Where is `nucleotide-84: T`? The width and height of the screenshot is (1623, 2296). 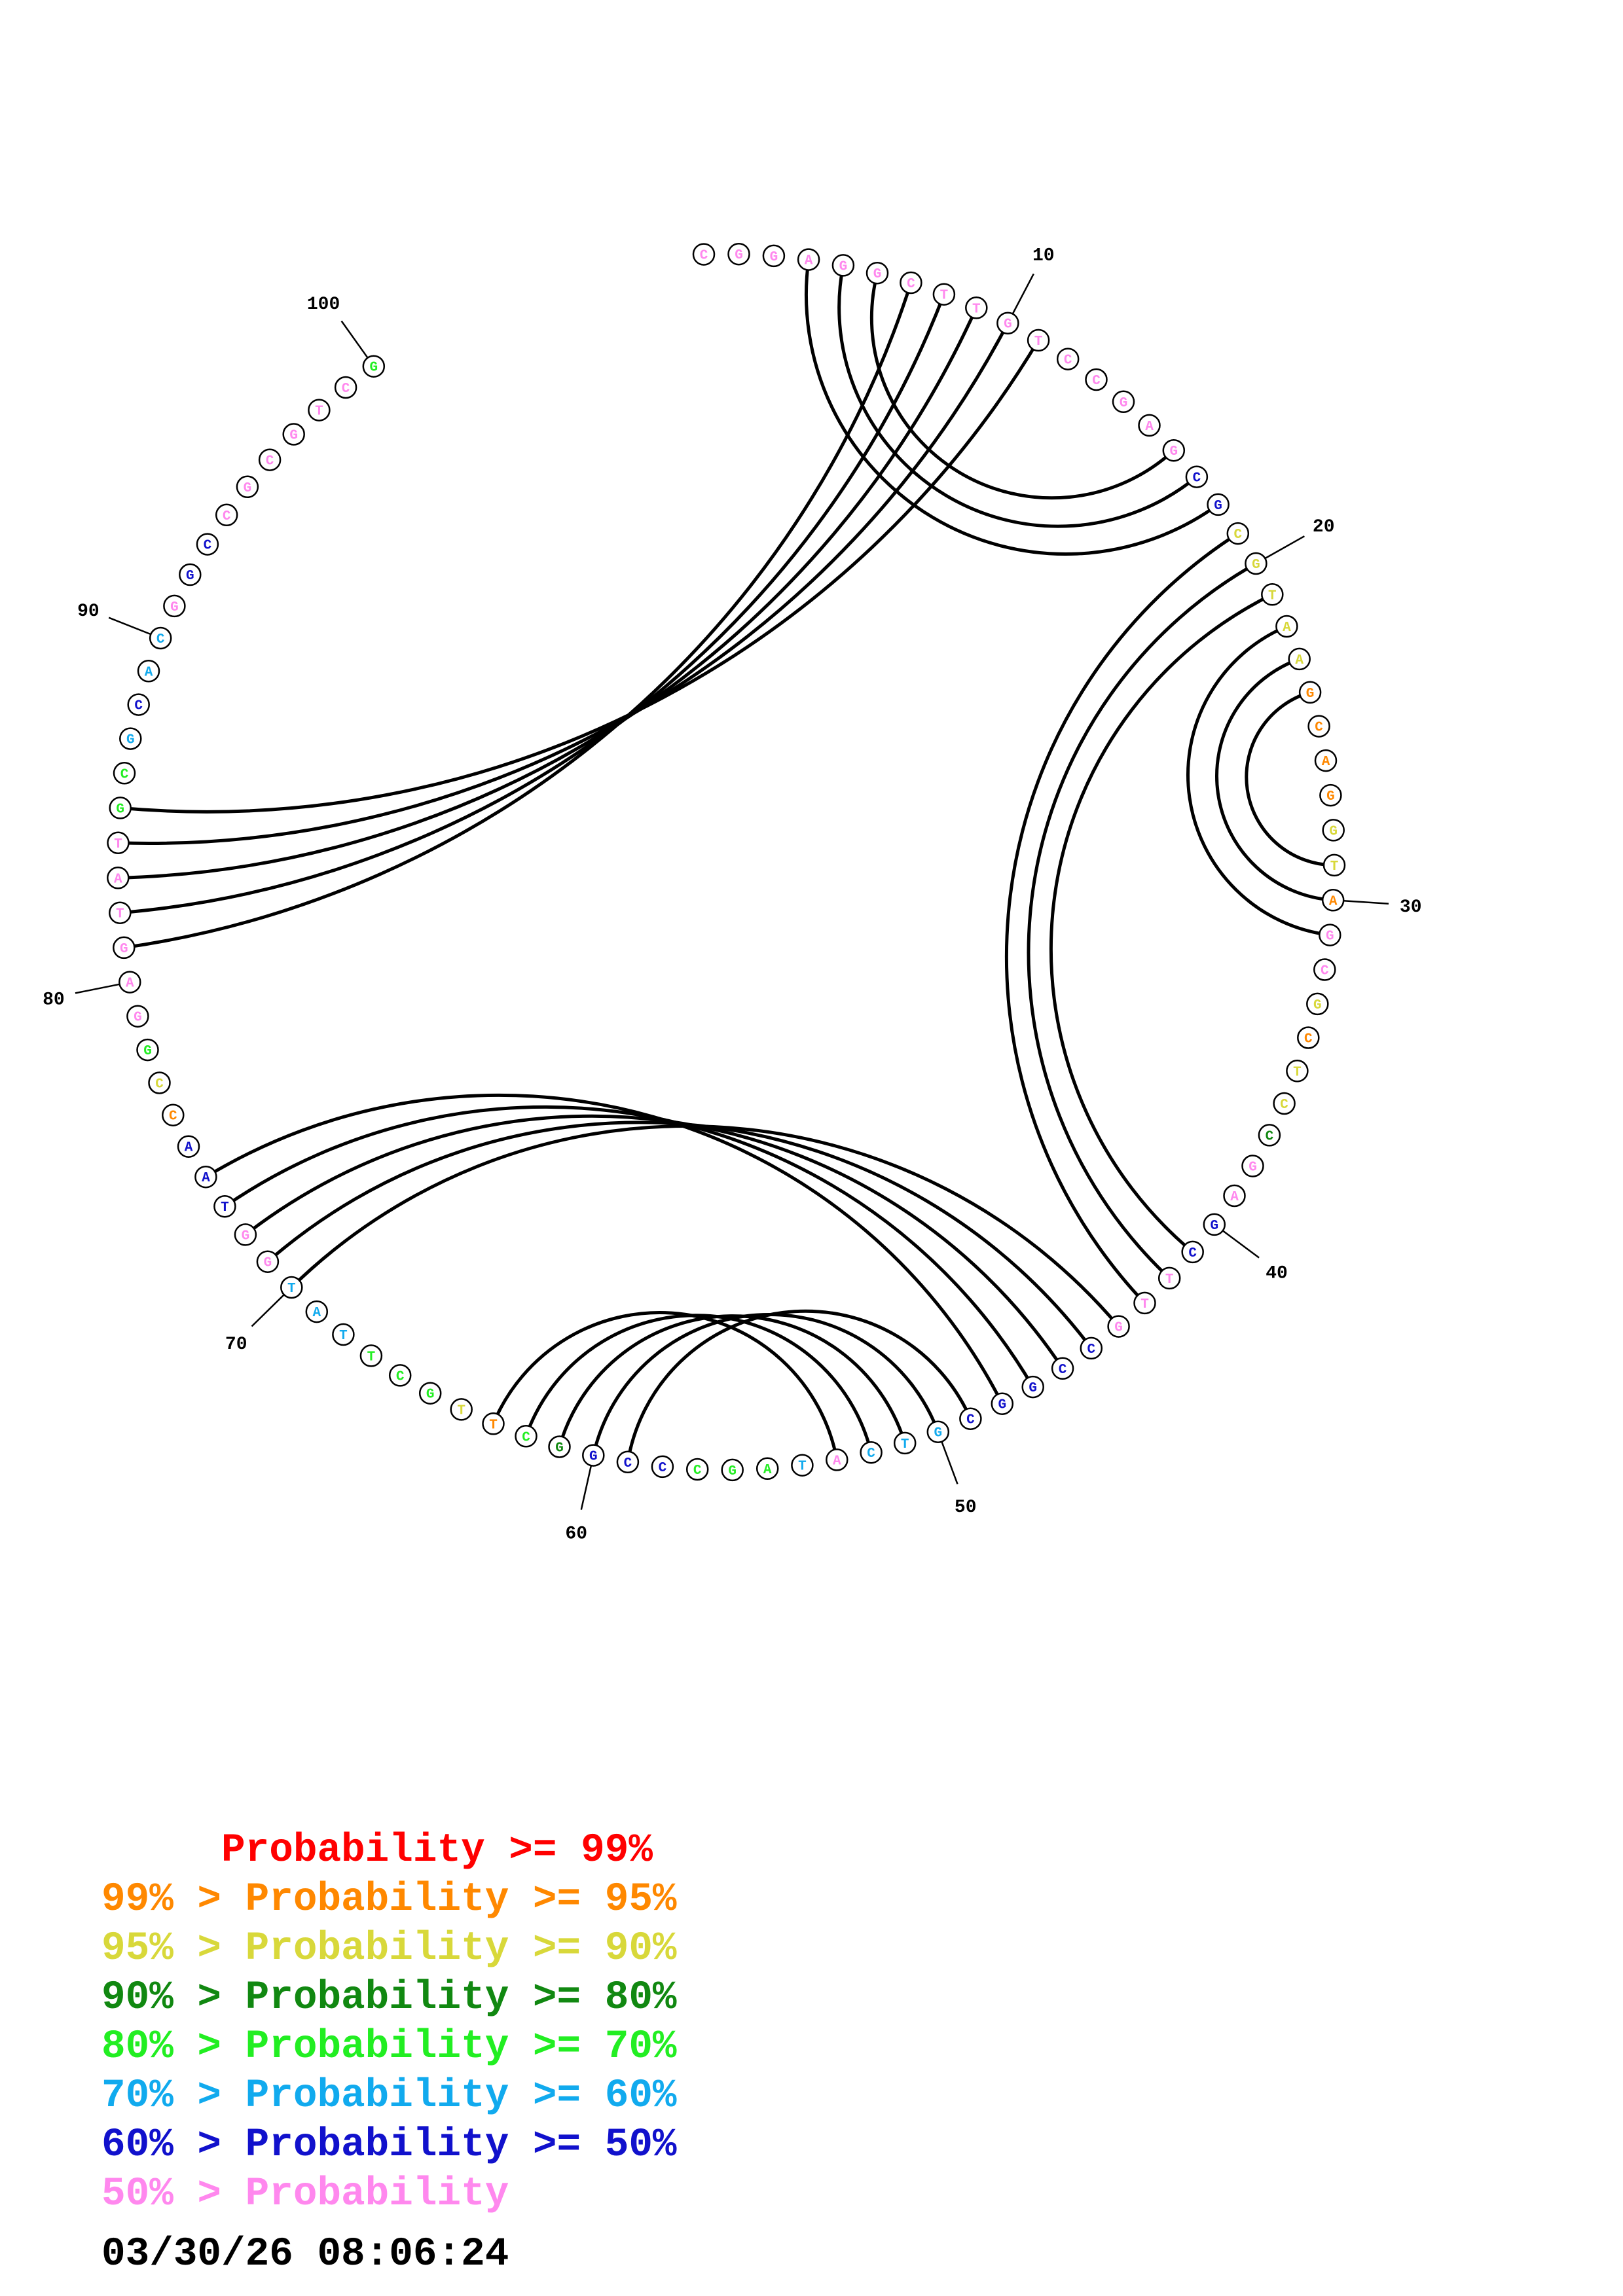 nucleotide-84: T is located at coordinates (118, 843).